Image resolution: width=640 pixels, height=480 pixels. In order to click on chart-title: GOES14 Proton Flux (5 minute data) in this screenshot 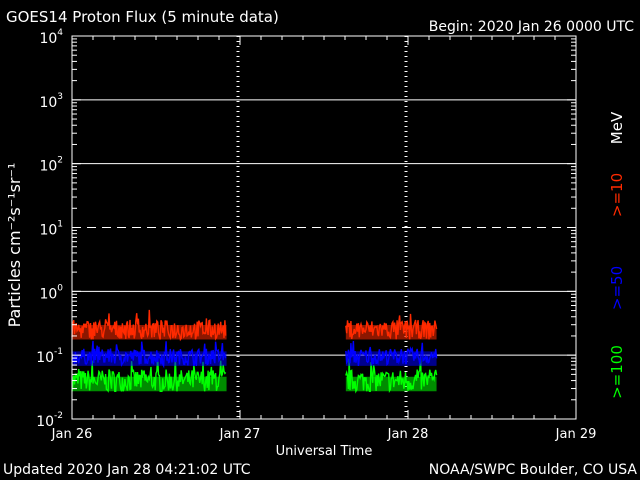, I will do `click(142, 17)`.